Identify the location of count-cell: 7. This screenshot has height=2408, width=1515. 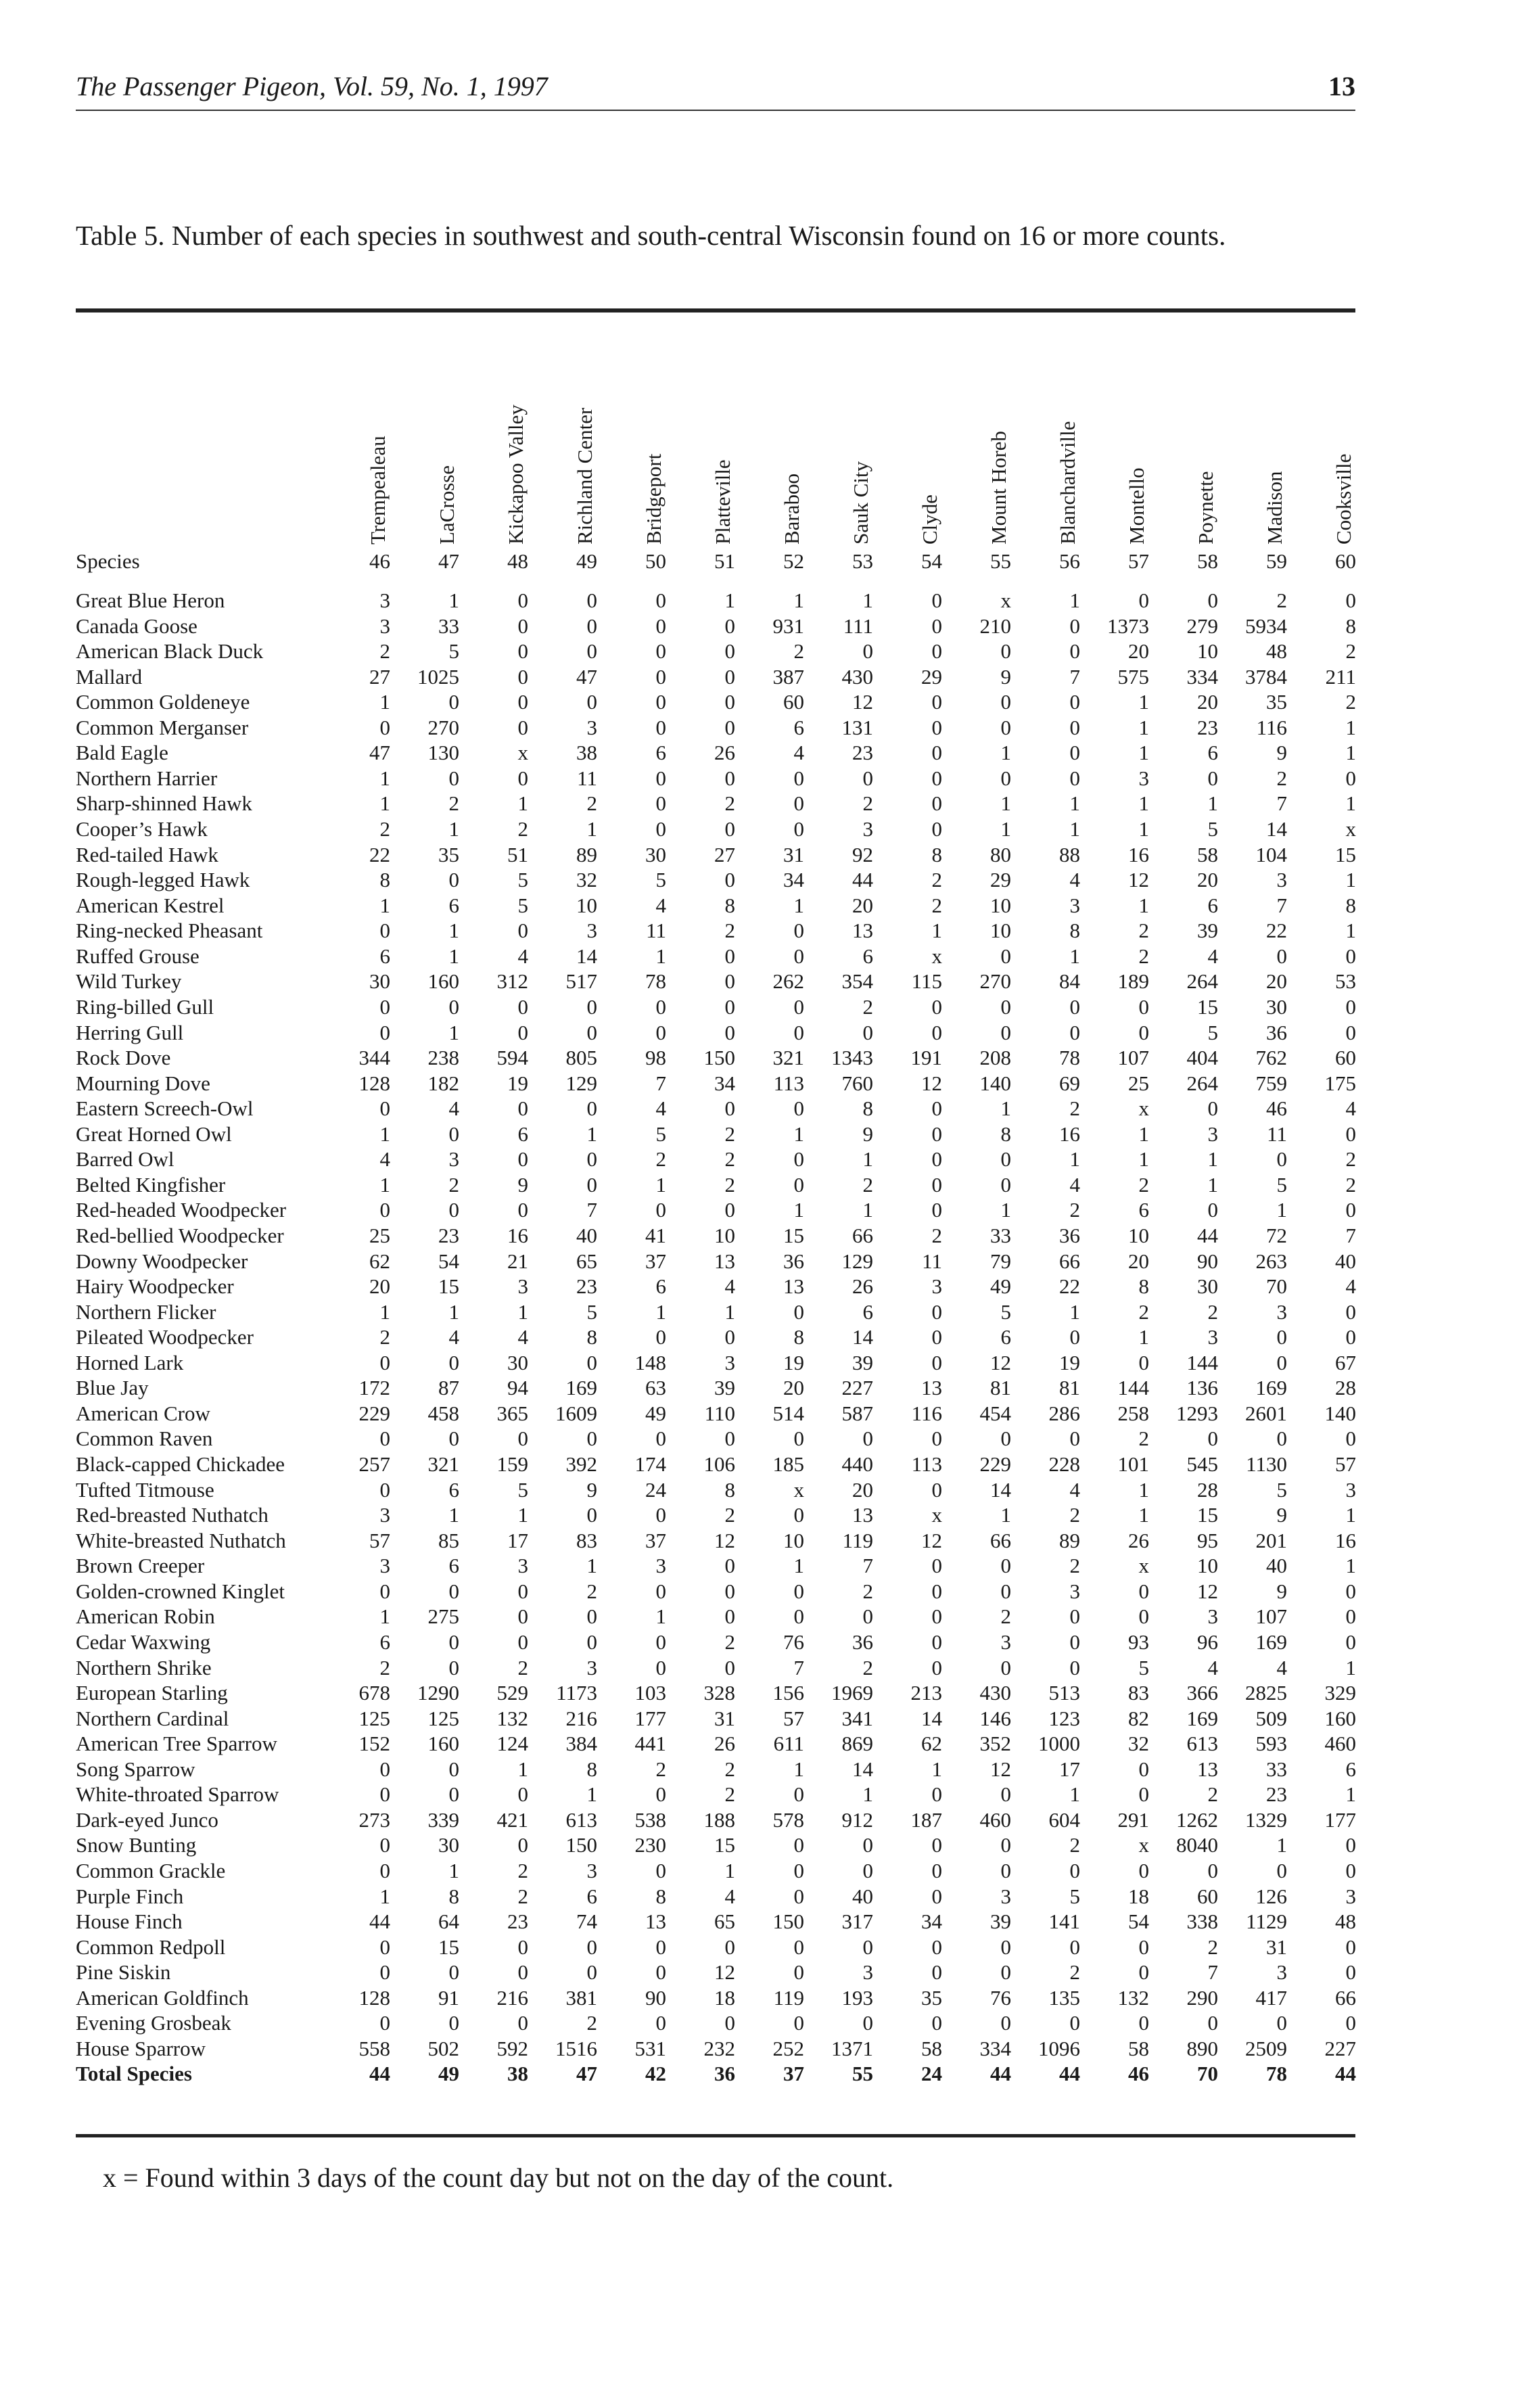
(661, 1083).